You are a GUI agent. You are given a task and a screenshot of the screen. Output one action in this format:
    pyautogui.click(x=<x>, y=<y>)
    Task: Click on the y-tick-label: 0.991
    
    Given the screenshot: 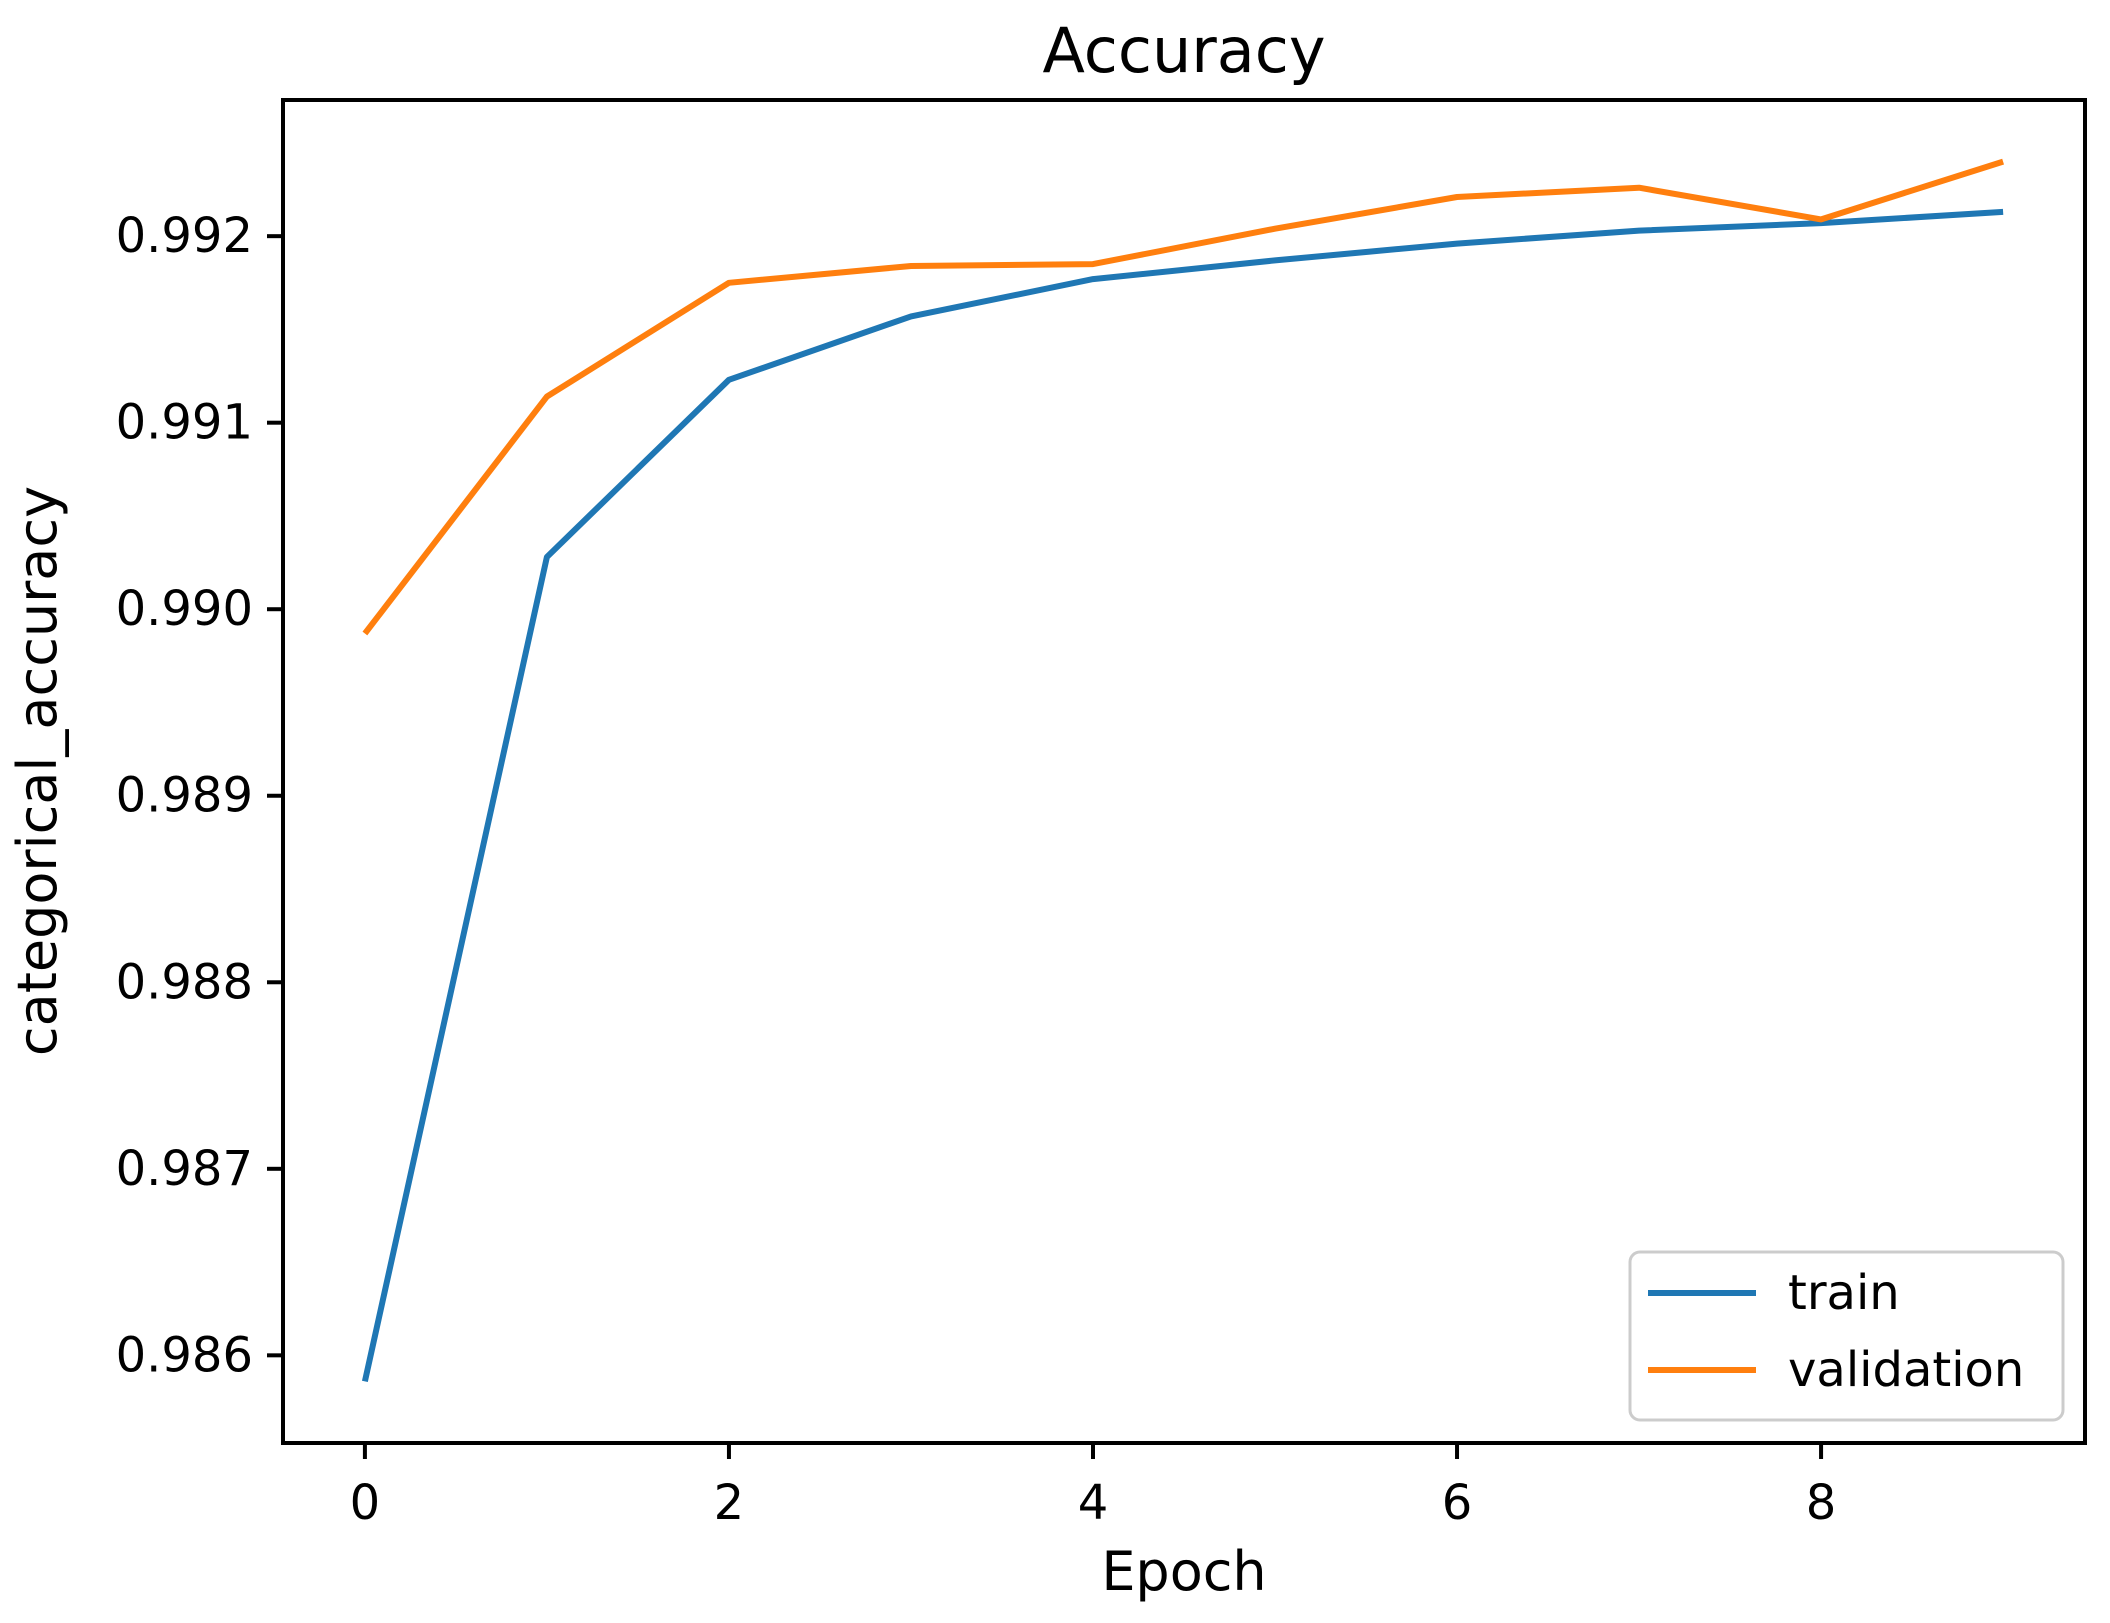 What is the action you would take?
    pyautogui.click(x=184, y=423)
    